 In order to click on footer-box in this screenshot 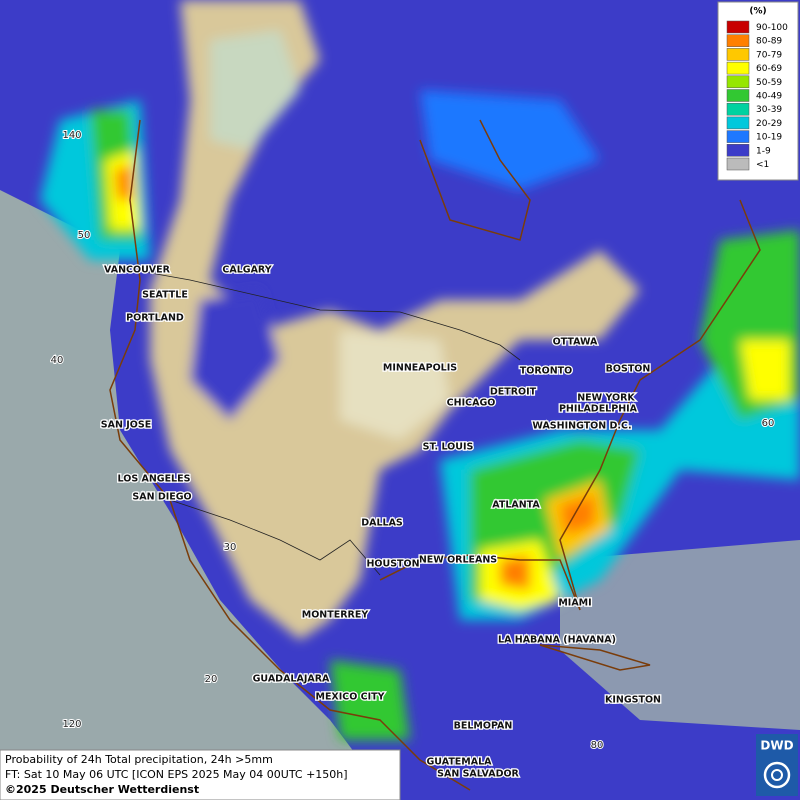, I will do `click(200, 774)`.